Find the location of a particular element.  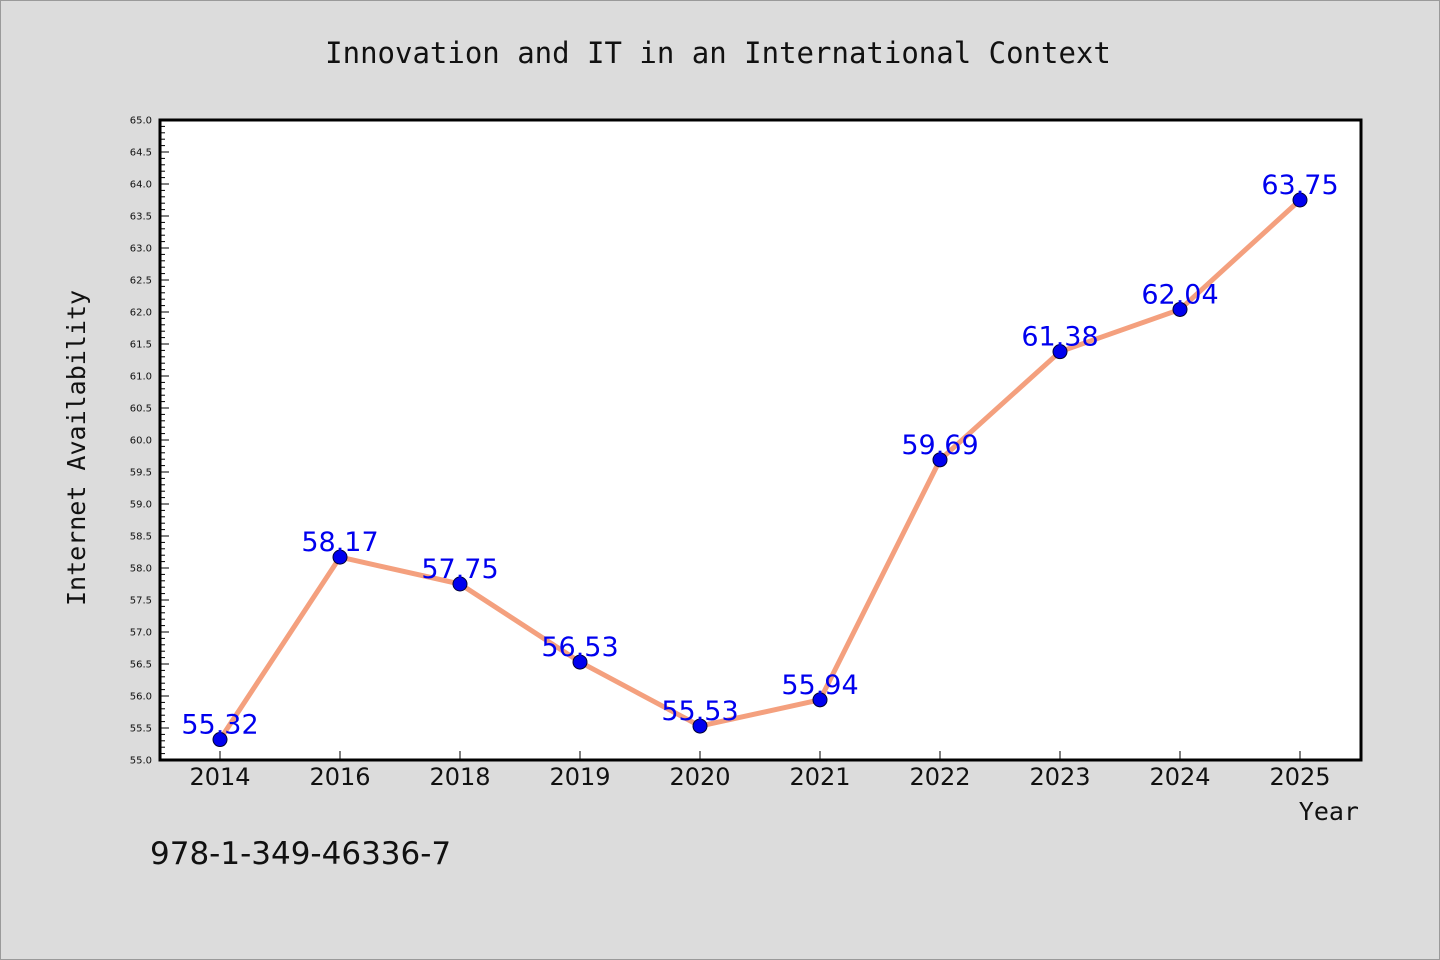

data-label: 62.04 is located at coordinates (1179, 294).